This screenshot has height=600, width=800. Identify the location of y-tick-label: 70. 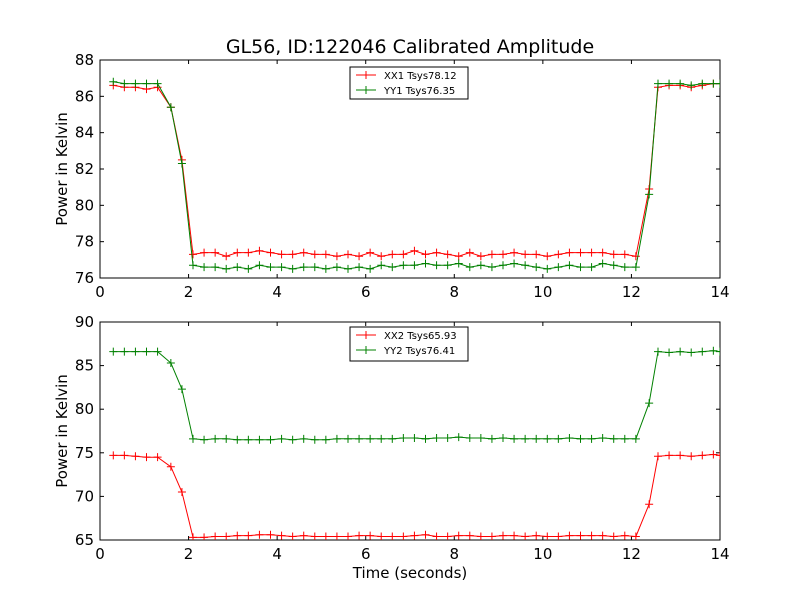
(84, 496).